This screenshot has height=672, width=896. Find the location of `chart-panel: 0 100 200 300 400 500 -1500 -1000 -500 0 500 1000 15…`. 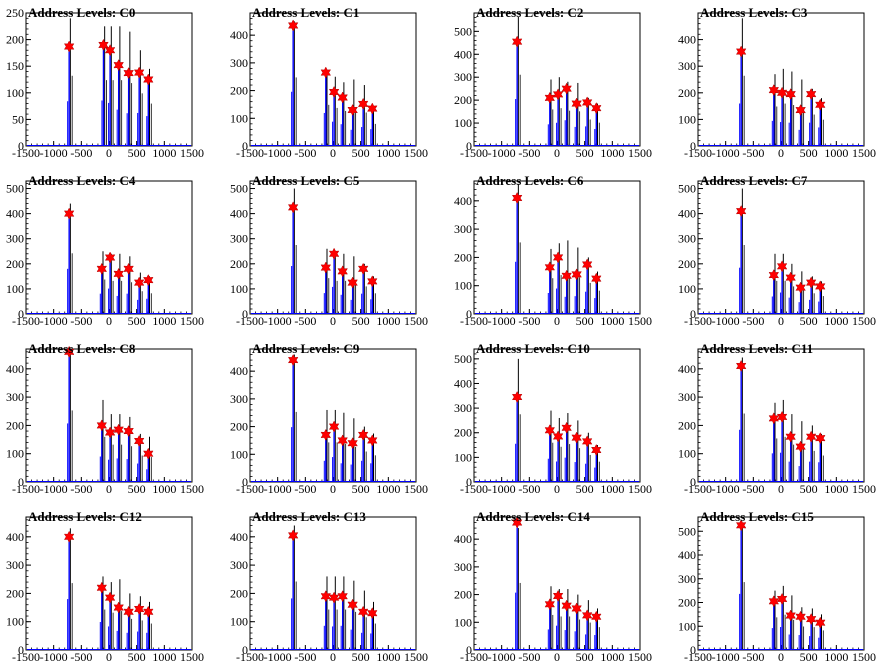

chart-panel: 0 100 200 300 400 500 -1500 -1000 -500 0 500 1000 15… is located at coordinates (784, 252).